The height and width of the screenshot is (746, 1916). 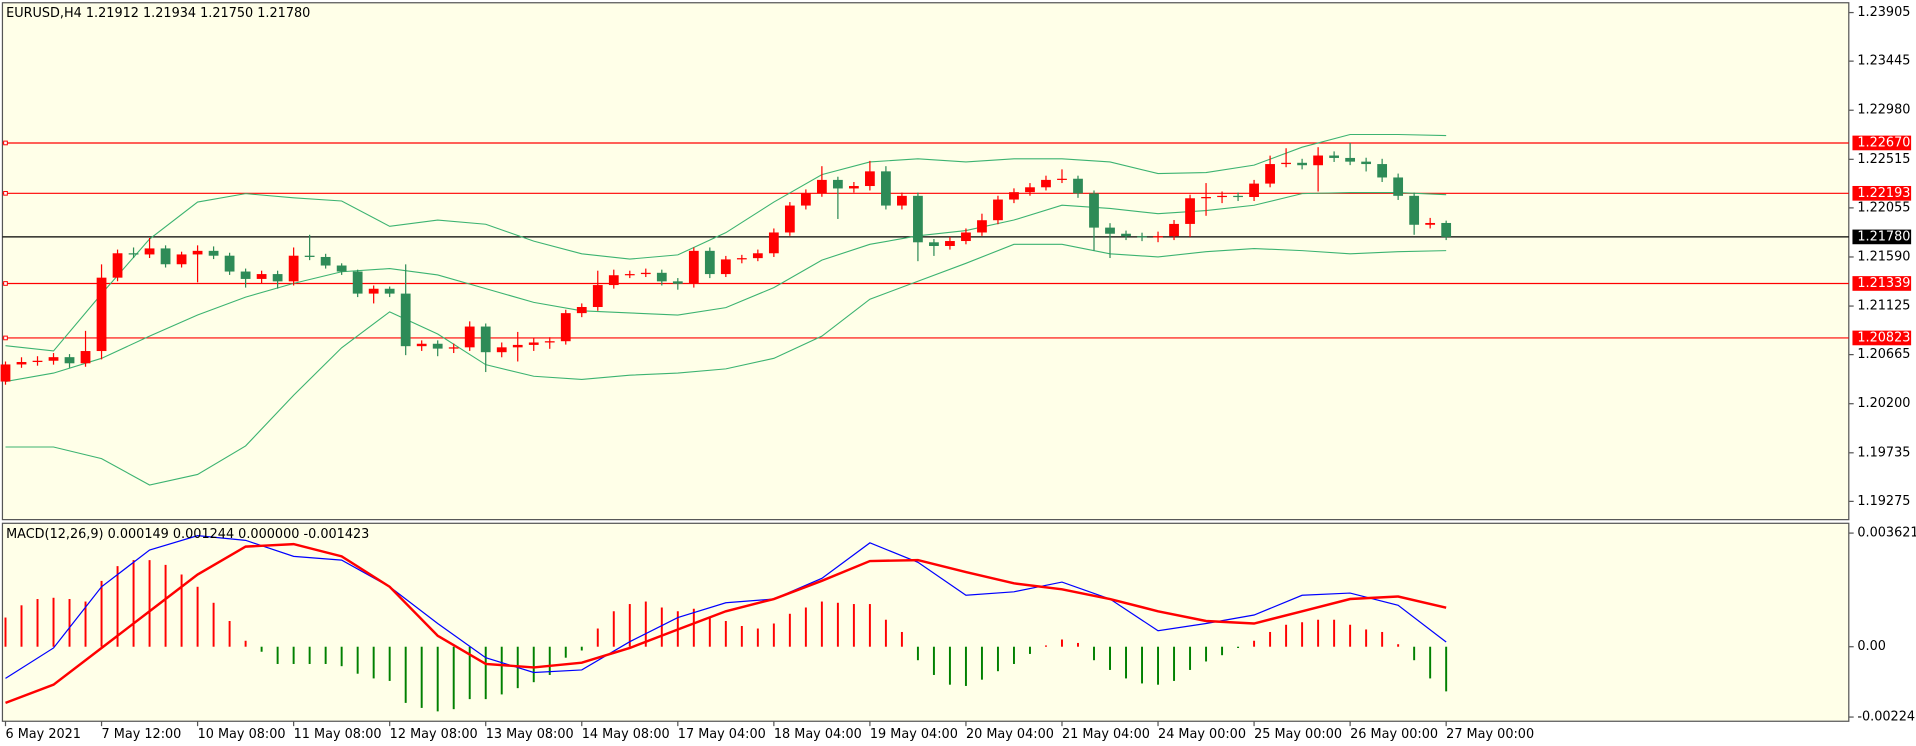 What do you see at coordinates (1883, 501) in the screenshot?
I see `y-tick-label: 1.19275` at bounding box center [1883, 501].